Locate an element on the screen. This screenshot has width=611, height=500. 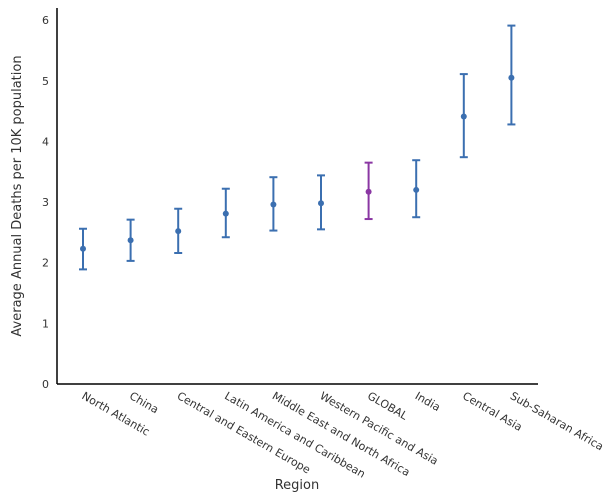
y-tick-label: 1 is located at coordinates (45, 323).